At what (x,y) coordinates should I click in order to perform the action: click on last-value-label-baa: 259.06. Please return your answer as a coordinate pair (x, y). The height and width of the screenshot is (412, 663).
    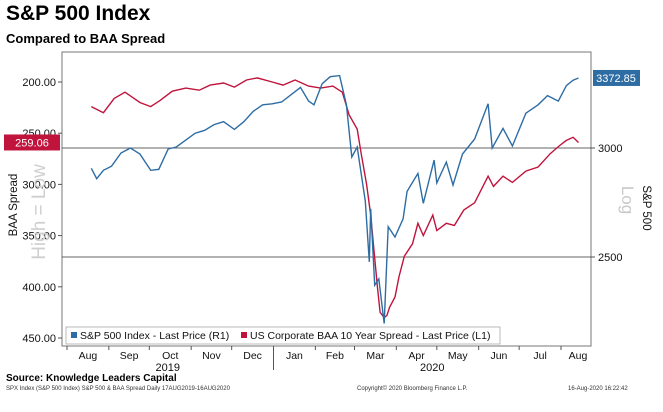
    Looking at the image, I should click on (32, 143).